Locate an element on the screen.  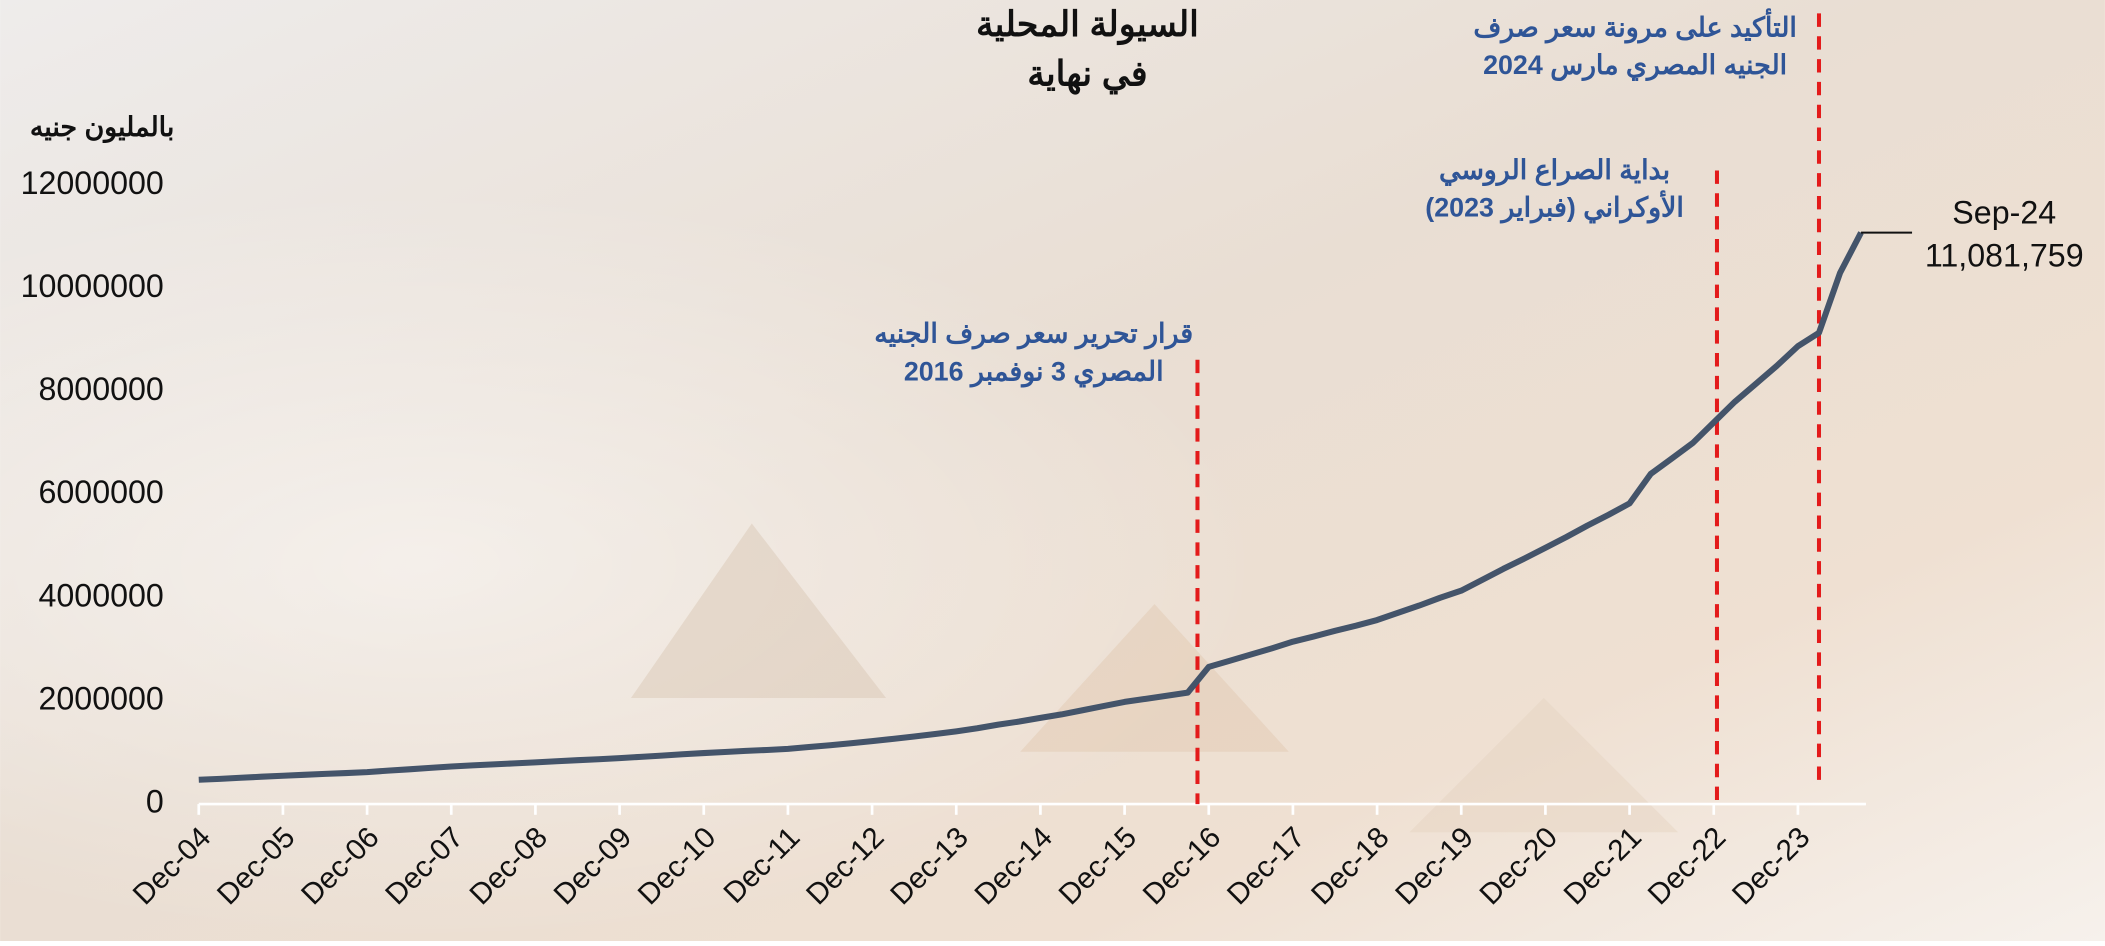
annotation: الجنيه المصري مارس 2024 is located at coordinates (1635, 66).